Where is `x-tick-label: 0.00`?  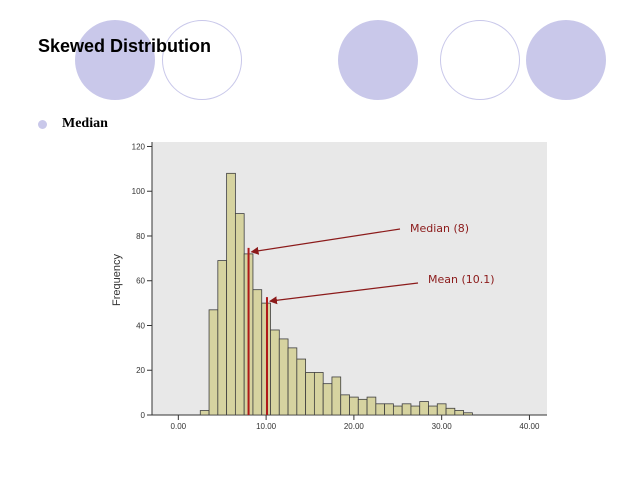 x-tick-label: 0.00 is located at coordinates (179, 426).